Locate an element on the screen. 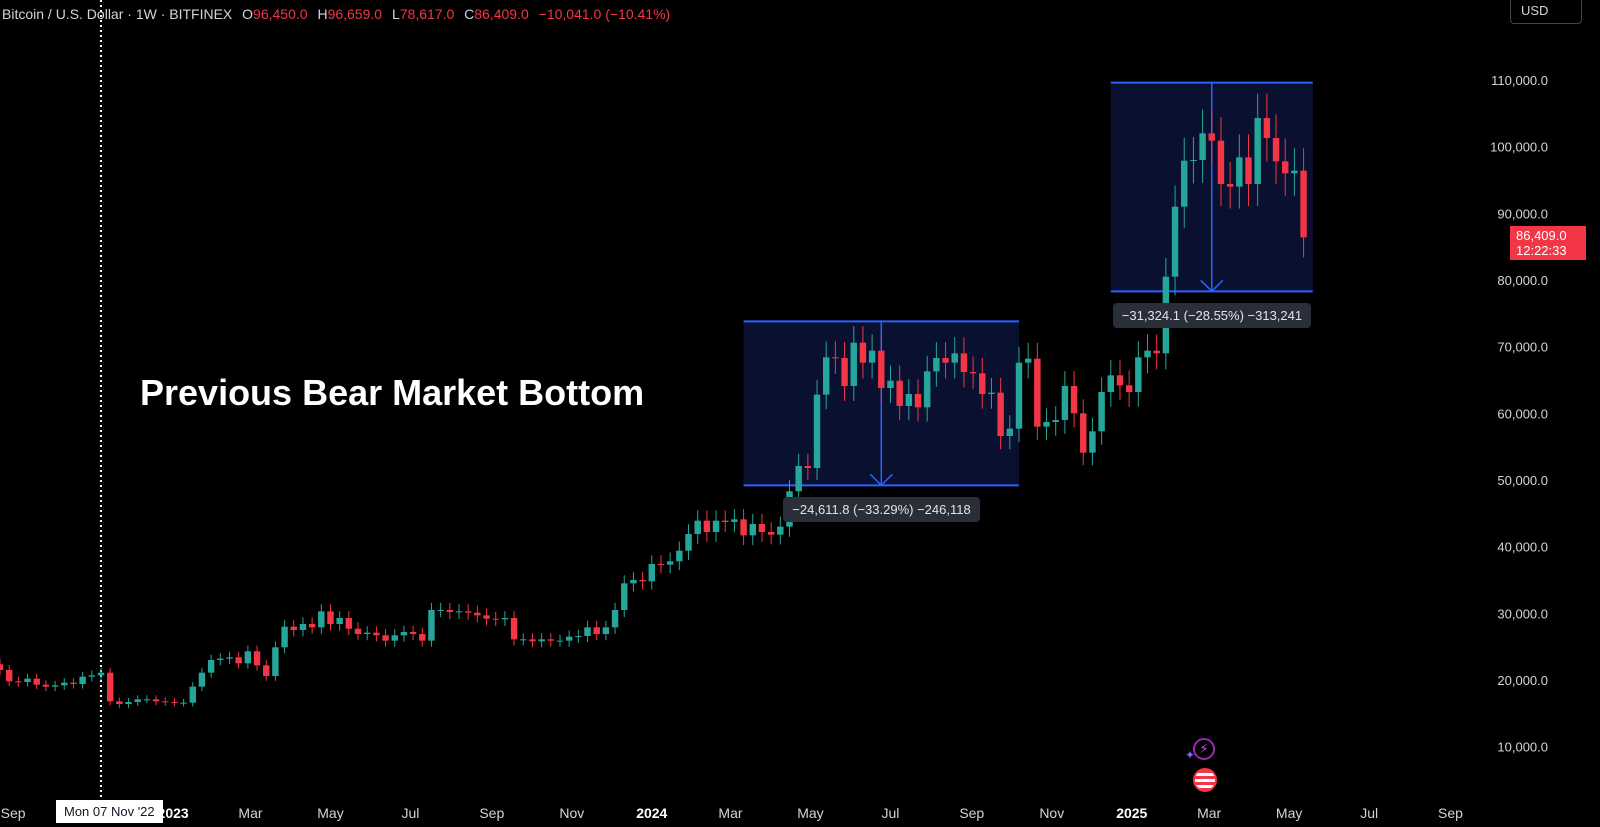 The height and width of the screenshot is (827, 1600). y-tick-label: 20,000.0 is located at coordinates (1522, 680).